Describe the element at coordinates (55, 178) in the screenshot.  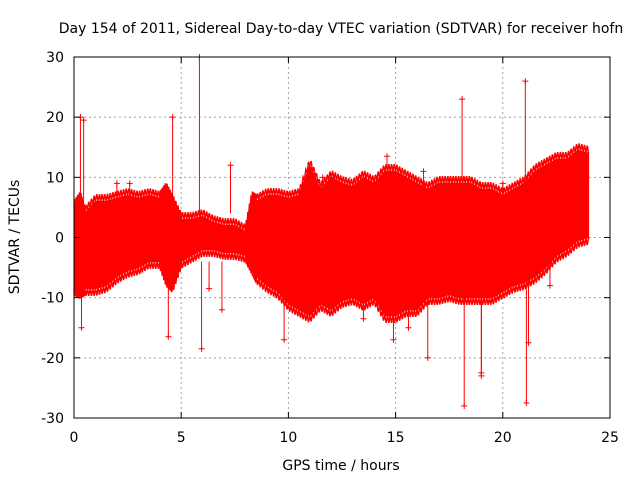
I see `y-tick-label: 10` at that location.